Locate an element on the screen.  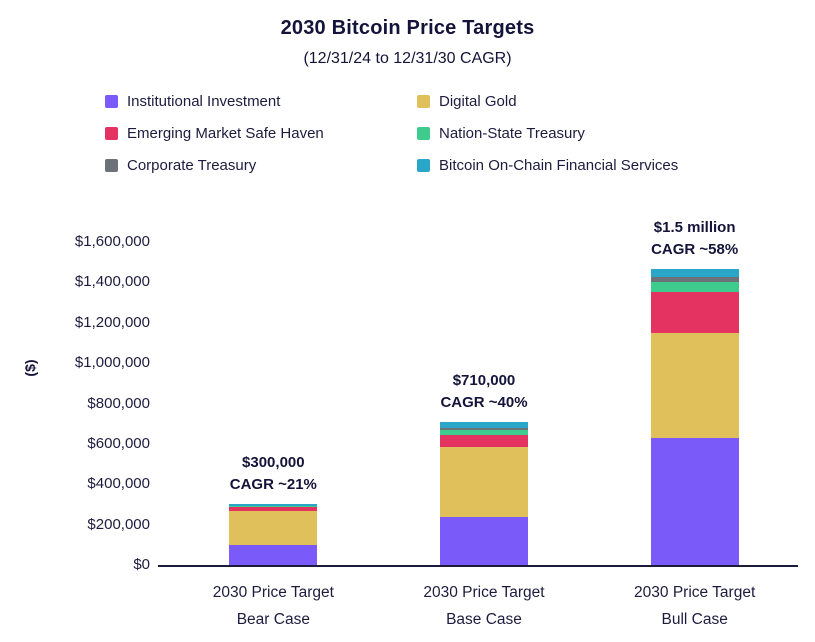
annotation-line: $1.5 million is located at coordinates (694, 228).